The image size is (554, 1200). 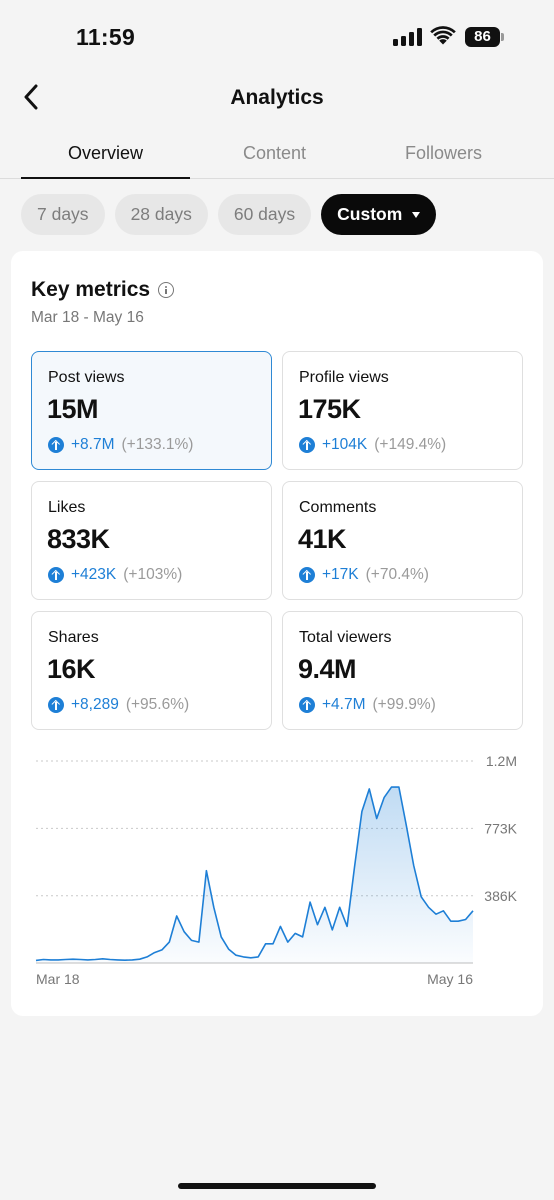 What do you see at coordinates (338, 507) in the screenshot?
I see `metric-label: Comments` at bounding box center [338, 507].